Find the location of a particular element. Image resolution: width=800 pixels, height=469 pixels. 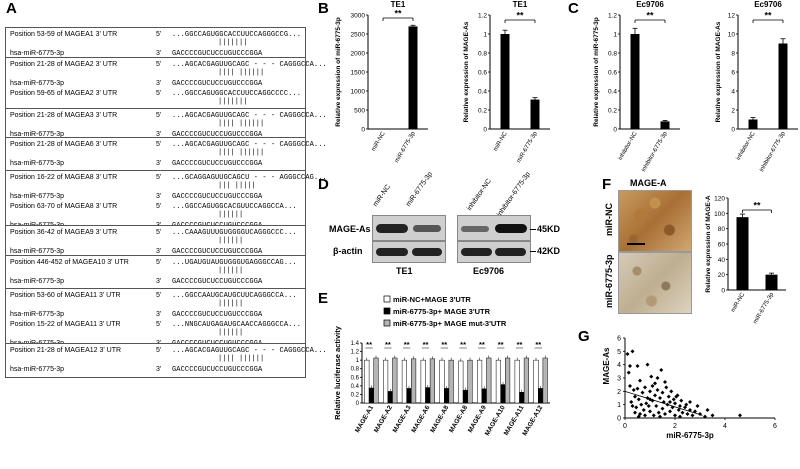

y-tick-label: 6 is located at coordinates (619, 339).